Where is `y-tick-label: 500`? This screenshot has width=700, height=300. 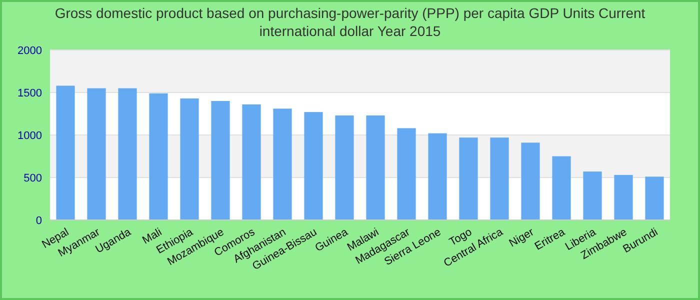 y-tick-label: 500 is located at coordinates (33, 178).